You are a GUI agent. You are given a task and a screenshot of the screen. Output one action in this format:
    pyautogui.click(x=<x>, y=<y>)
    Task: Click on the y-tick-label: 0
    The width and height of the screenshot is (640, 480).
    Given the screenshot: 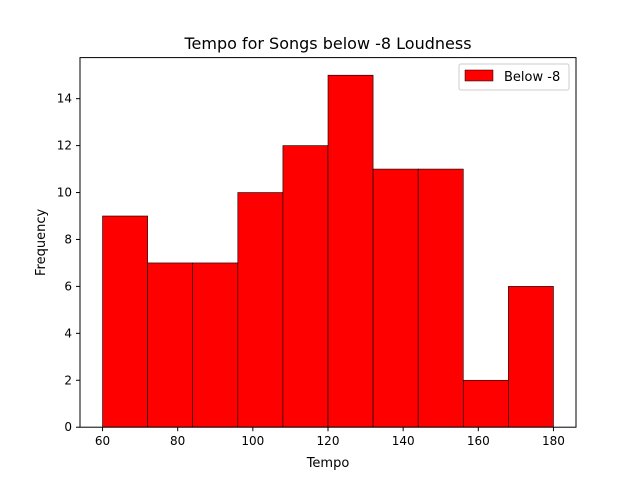 What is the action you would take?
    pyautogui.click(x=68, y=427)
    